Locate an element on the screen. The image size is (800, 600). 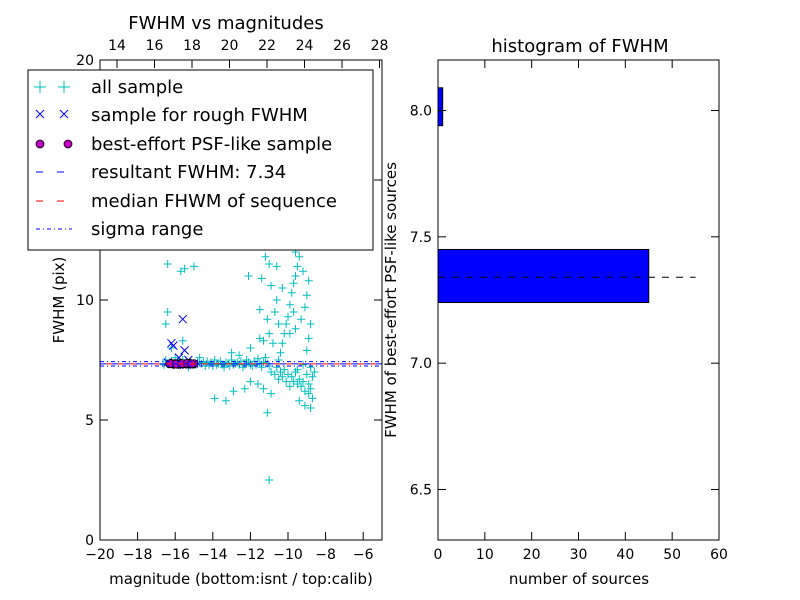
top-tick-label: 26 is located at coordinates (342, 46).